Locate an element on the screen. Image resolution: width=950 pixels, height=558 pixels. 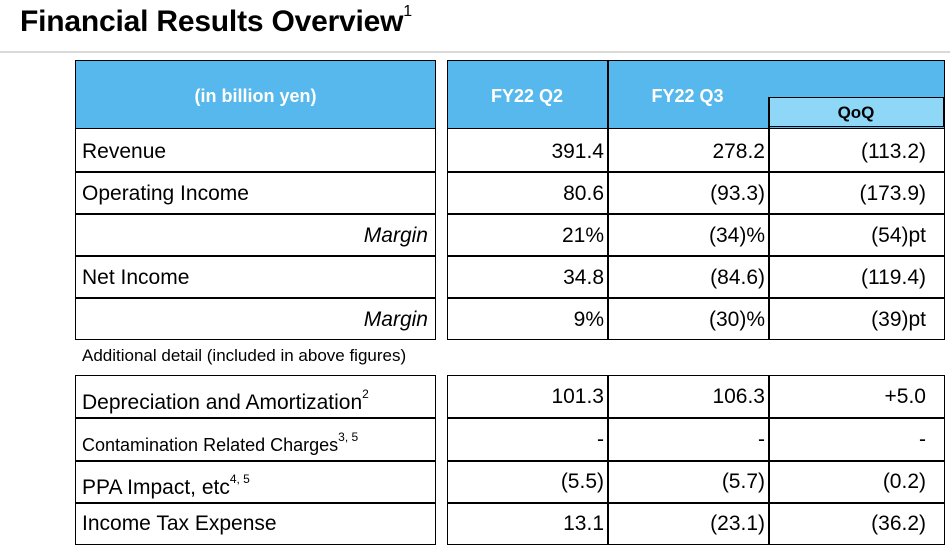
contamination-fy22-q3: - is located at coordinates (761, 439).